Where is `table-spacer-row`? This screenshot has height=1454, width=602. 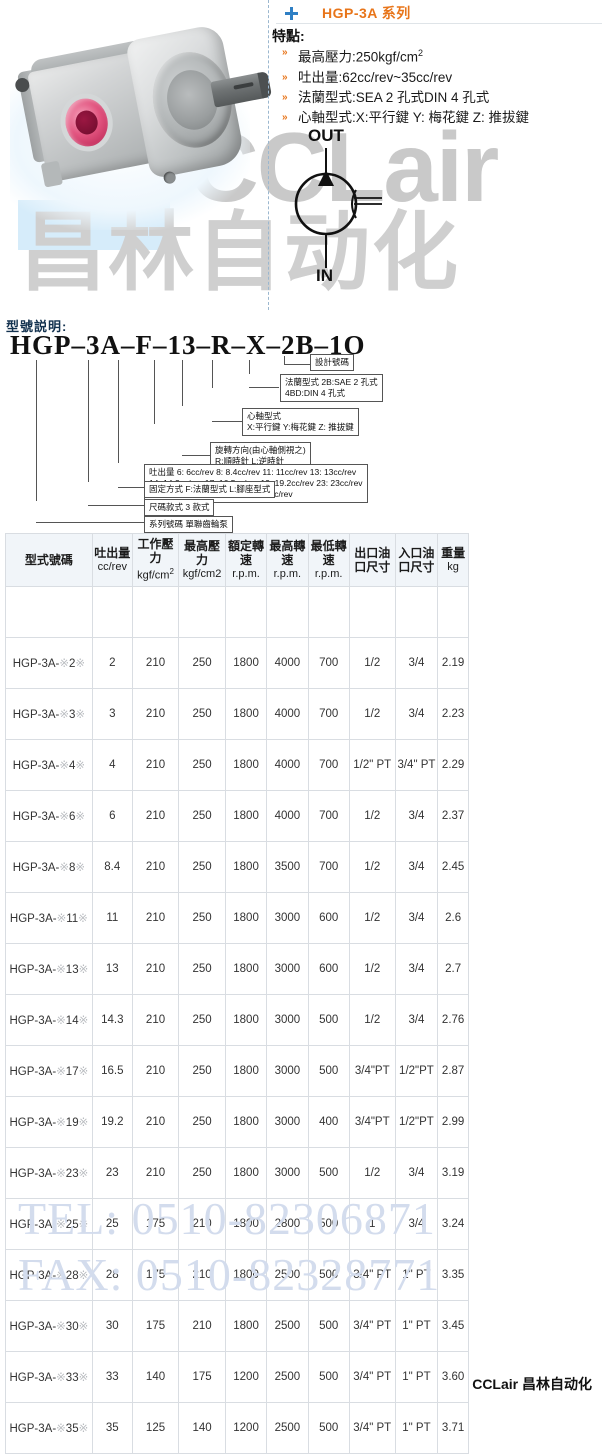
table-spacer-row is located at coordinates (237, 612).